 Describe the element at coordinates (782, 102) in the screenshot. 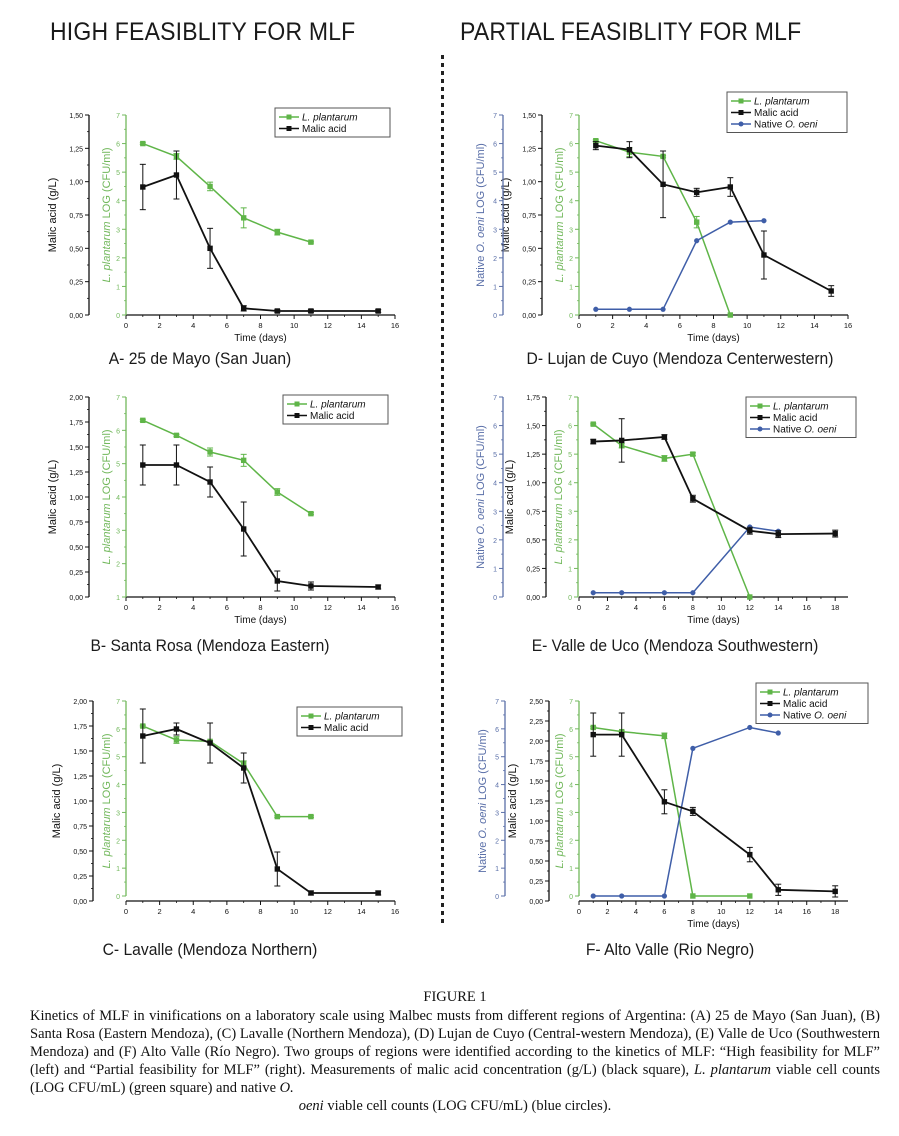

I see `legend-label-lplantarum: L. plantarum` at that location.